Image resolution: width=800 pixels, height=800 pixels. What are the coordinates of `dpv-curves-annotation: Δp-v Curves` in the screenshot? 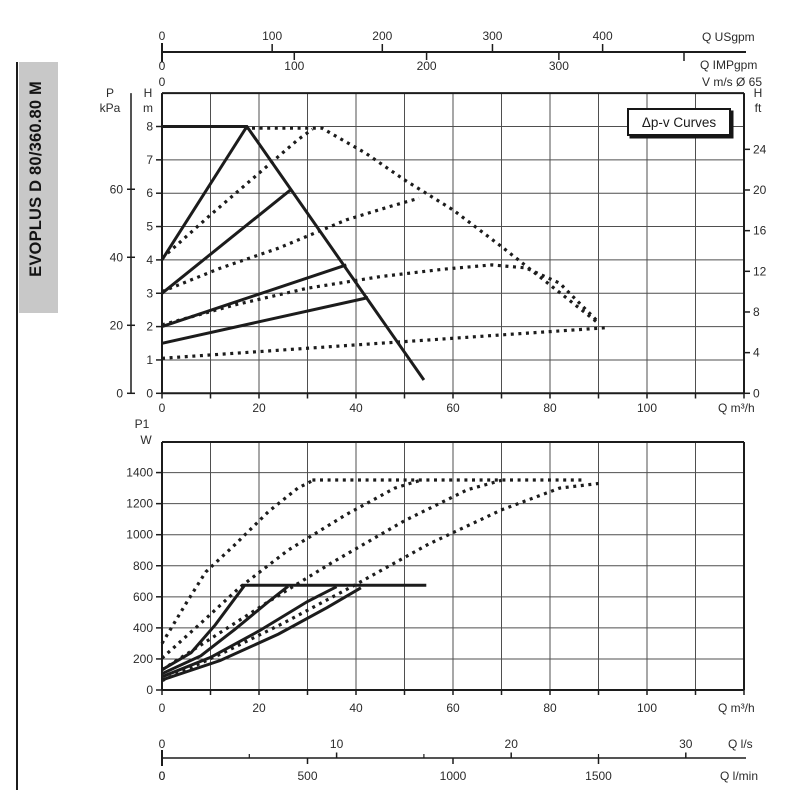 It's located at (679, 122).